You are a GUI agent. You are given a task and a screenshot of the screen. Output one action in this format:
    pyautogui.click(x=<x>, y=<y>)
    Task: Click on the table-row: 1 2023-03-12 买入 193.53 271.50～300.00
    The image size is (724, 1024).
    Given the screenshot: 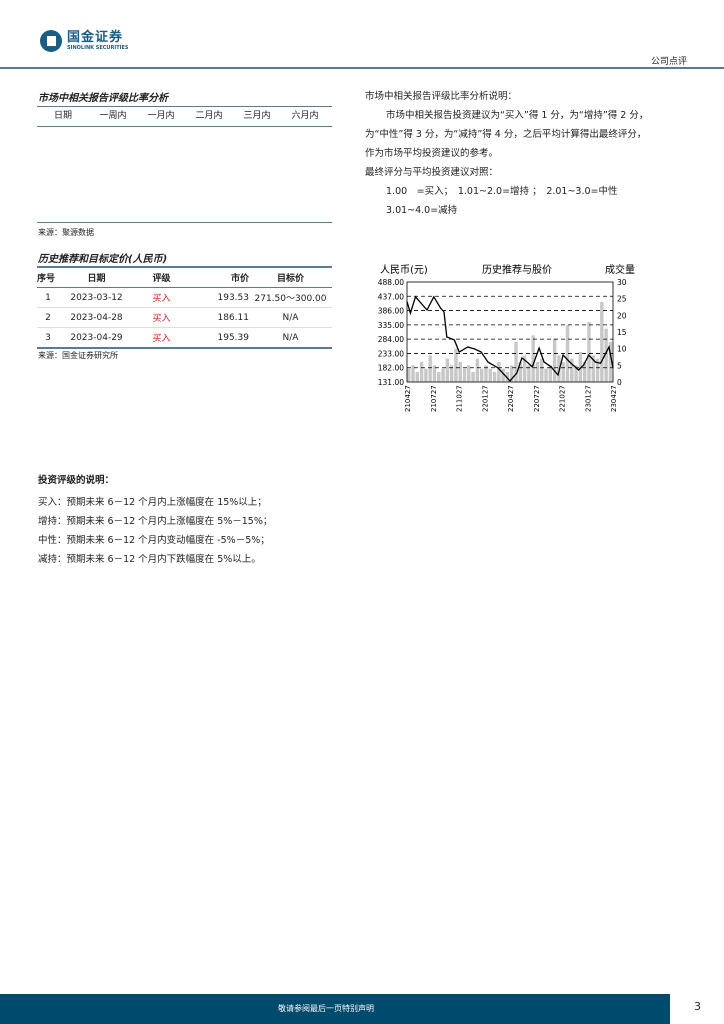 What is the action you would take?
    pyautogui.click(x=184, y=298)
    